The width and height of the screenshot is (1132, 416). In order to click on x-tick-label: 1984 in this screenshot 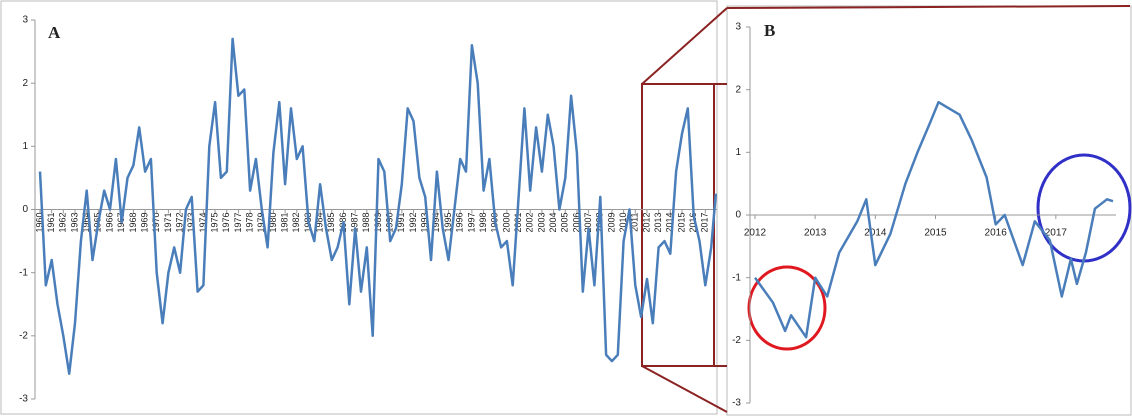, I will do `click(320, 223)`.